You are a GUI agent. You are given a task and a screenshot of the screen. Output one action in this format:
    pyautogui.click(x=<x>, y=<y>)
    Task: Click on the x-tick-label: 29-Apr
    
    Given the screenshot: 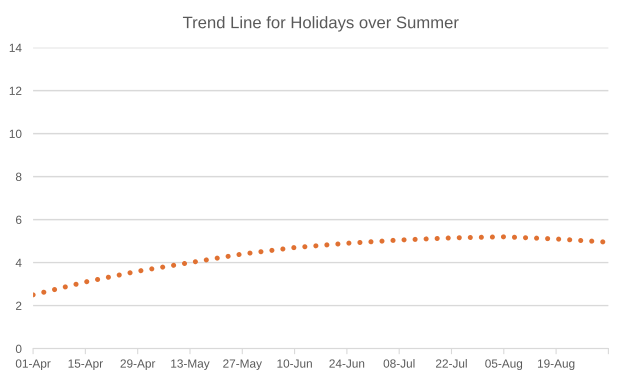 What is the action you would take?
    pyautogui.click(x=138, y=364)
    